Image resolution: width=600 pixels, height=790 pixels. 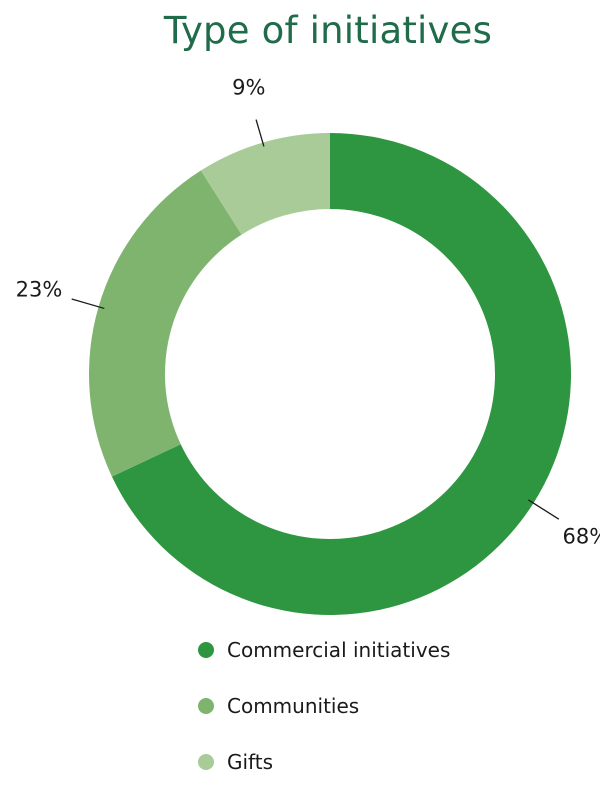 What do you see at coordinates (581, 536) in the screenshot?
I see `data-label: 68%` at bounding box center [581, 536].